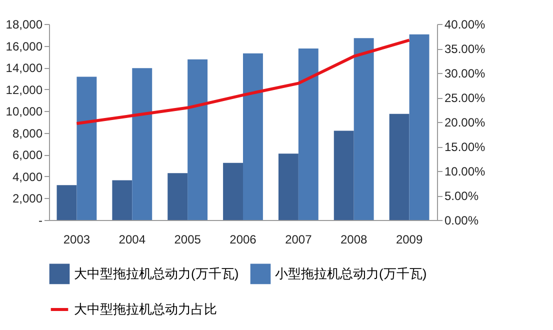  I want to click on legend-label: 大中型拖拉机总动力(万千瓦), so click(156, 273).